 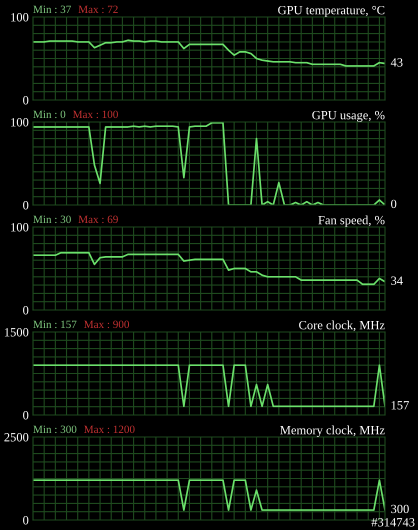 I want to click on text: 43, so click(x=396, y=62).